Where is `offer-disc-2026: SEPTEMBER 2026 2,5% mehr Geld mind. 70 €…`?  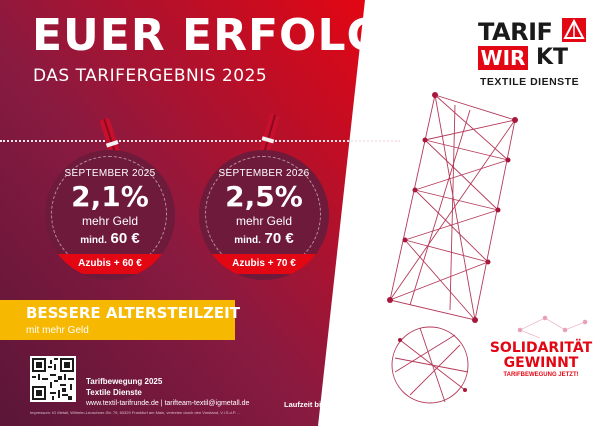 offer-disc-2026: SEPTEMBER 2026 2,5% mehr Geld mind. 70 €… is located at coordinates (264, 215).